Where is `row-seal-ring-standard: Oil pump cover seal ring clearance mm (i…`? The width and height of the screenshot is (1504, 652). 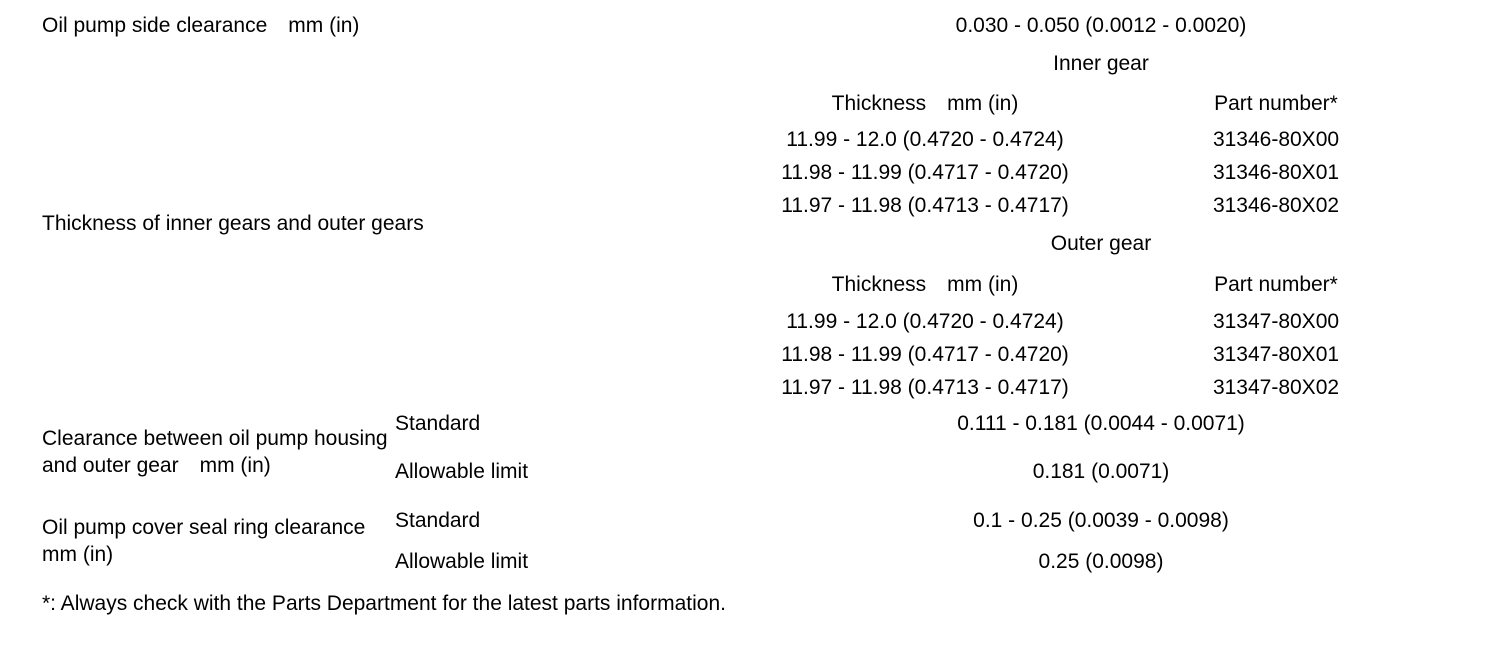 row-seal-ring-standard: Oil pump cover seal ring clearance mm (i… is located at coordinates (747, 532).